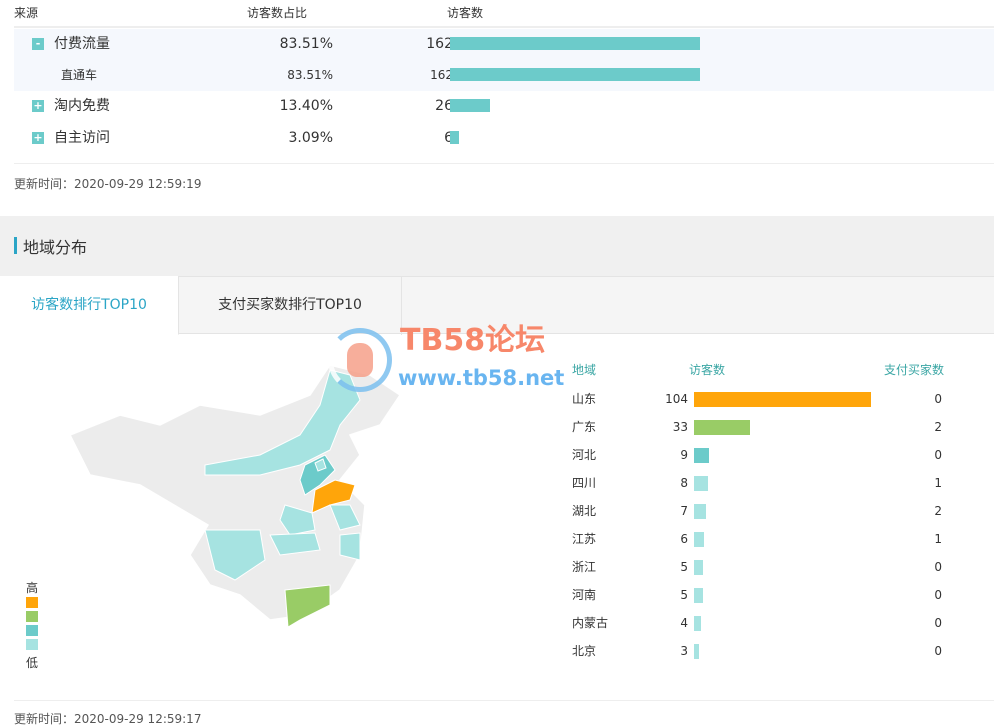 The width and height of the screenshot is (994, 727). Describe the element at coordinates (914, 370) in the screenshot. I see `region-header-buyers: 支付买家数` at that location.